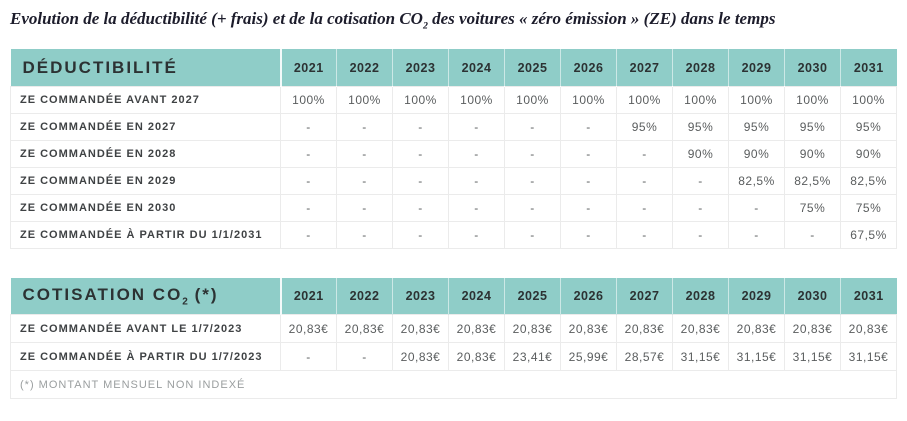  Describe the element at coordinates (364, 68) in the screenshot. I see `year-header-2022: 2022` at that location.